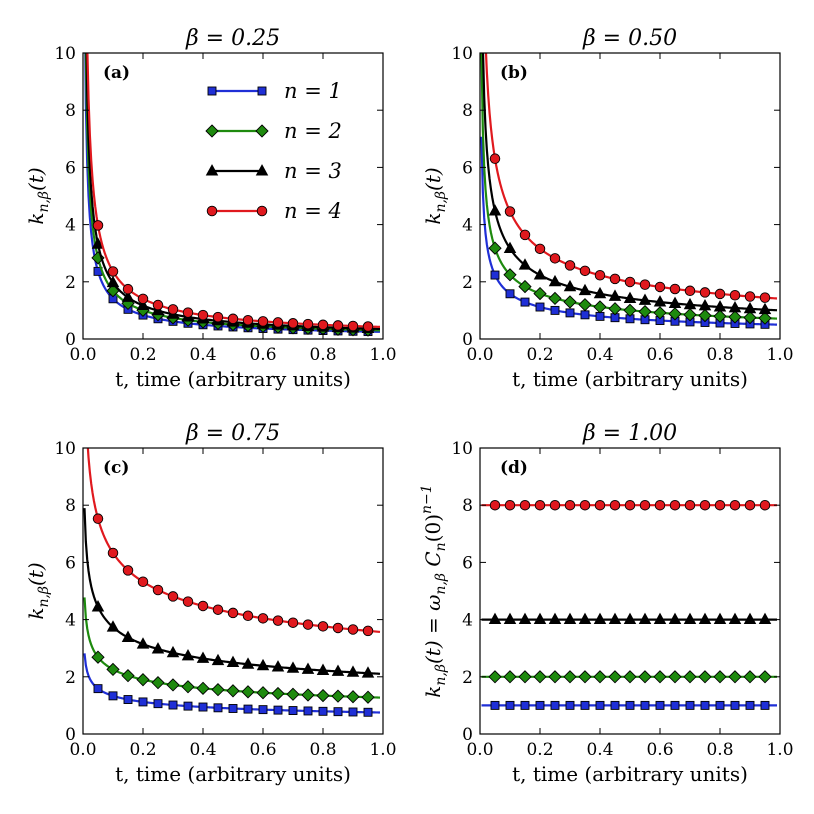  What do you see at coordinates (116, 73) in the screenshot?
I see `panel-label: (a)` at bounding box center [116, 73].